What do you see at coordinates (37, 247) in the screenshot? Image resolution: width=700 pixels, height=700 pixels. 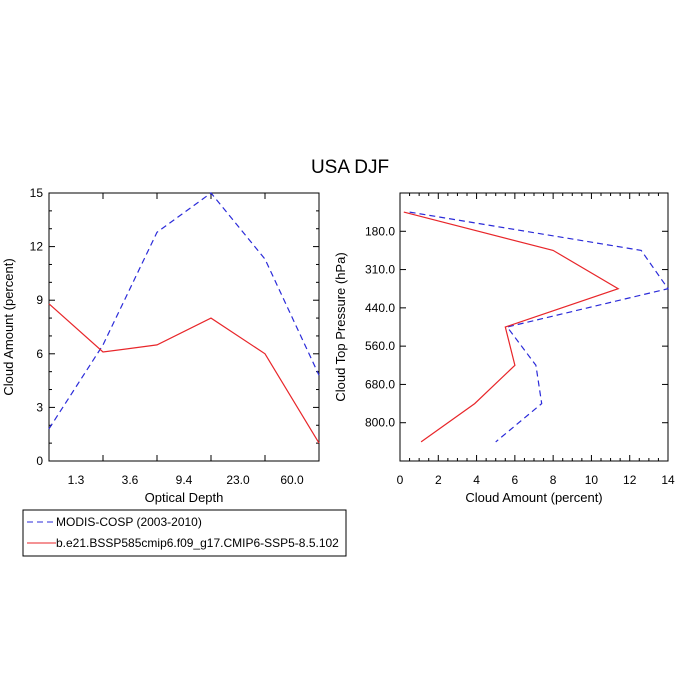 I see `y-tick-label: 12` at bounding box center [37, 247].